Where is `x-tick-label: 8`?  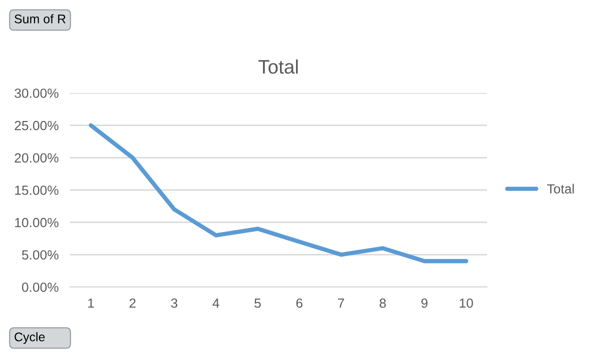
x-tick-label: 8 is located at coordinates (383, 303).